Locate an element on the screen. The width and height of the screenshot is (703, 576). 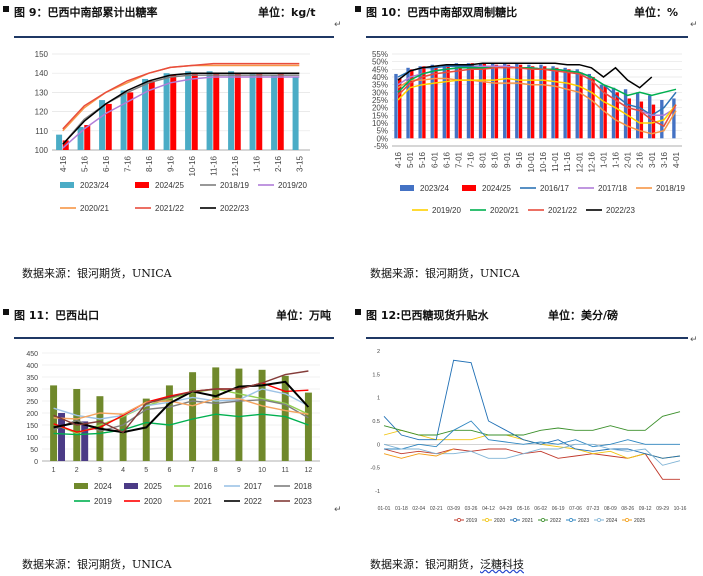
x-tick-label: 3-15 is located at coordinates (299, 163).